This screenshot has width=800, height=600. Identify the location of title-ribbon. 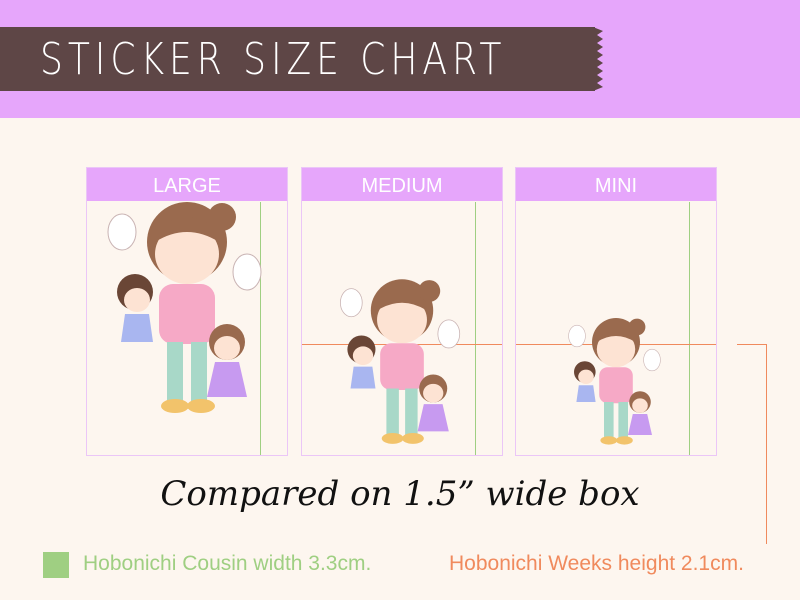
(301, 59).